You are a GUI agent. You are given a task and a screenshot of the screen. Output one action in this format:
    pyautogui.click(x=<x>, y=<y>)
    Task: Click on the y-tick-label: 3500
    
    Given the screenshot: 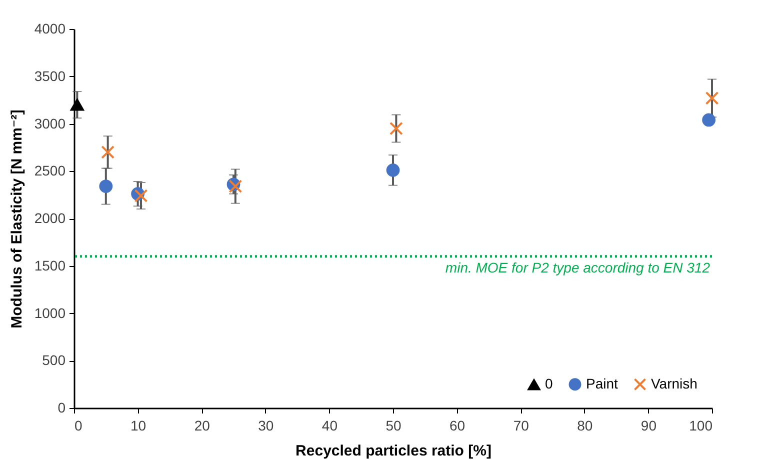 What is the action you would take?
    pyautogui.click(x=50, y=76)
    